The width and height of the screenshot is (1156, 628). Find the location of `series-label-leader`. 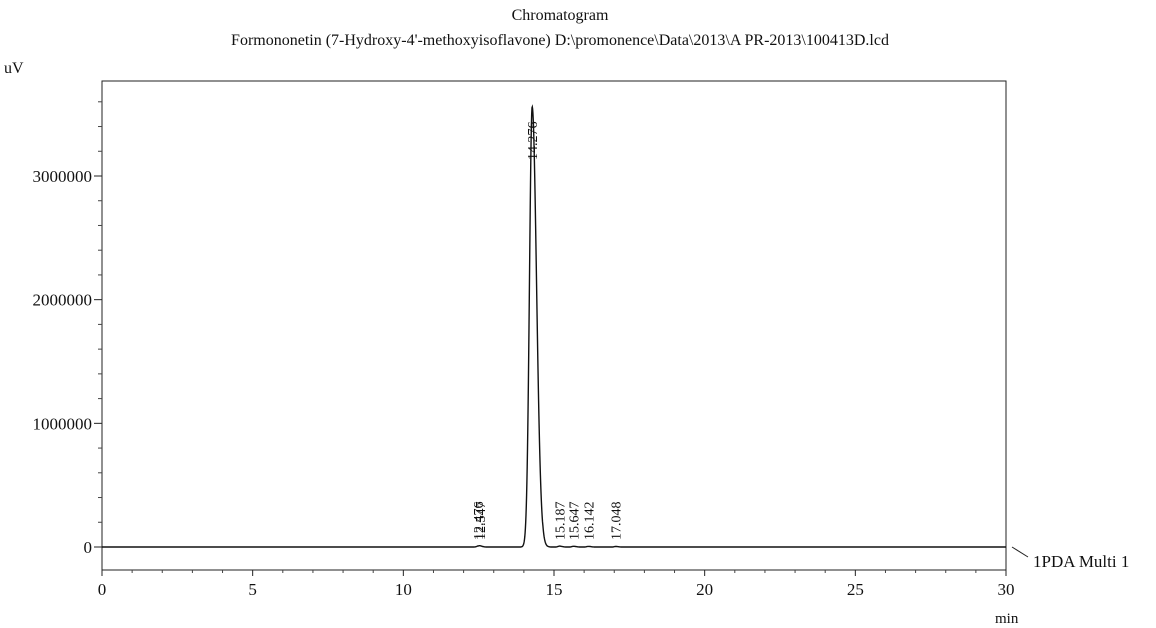

series-label-leader is located at coordinates (1020, 552).